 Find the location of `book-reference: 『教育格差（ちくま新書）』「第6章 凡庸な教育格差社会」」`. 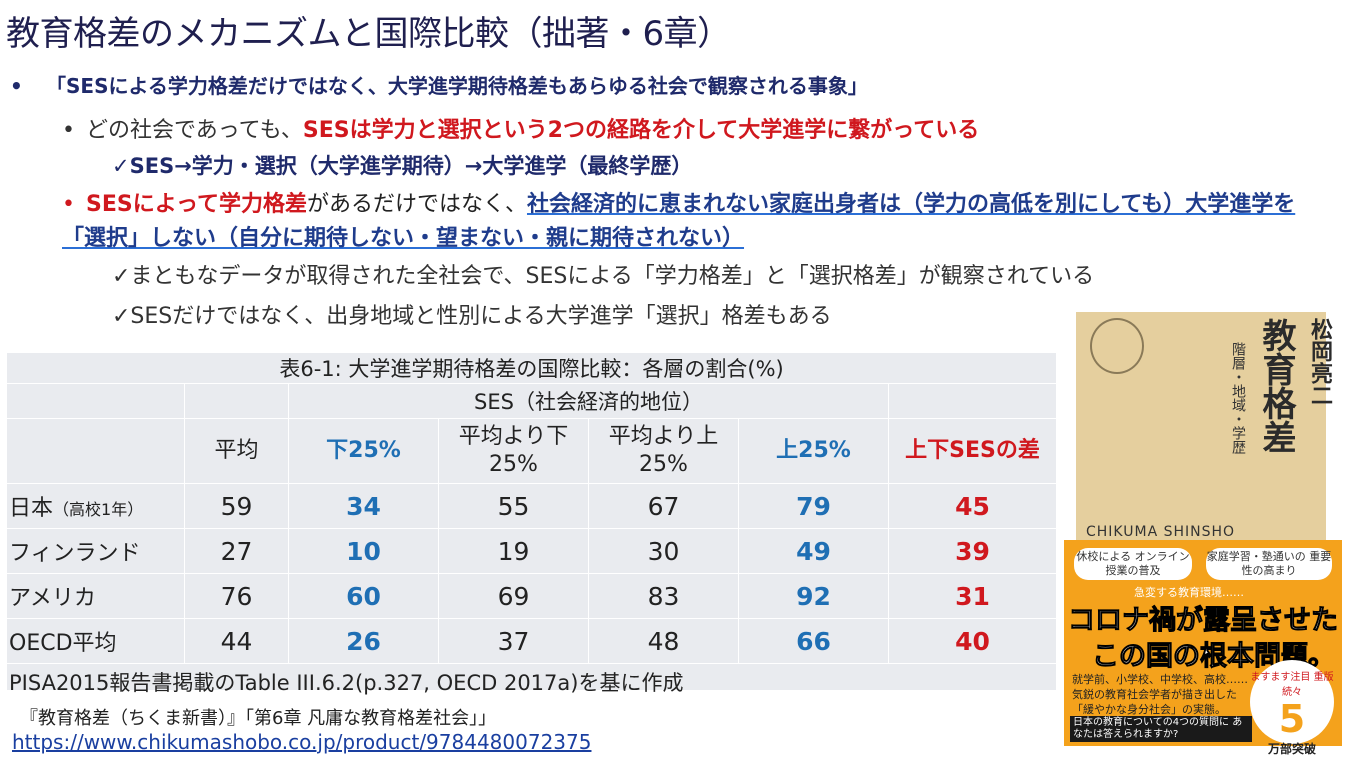

book-reference: 『教育格差（ちくま新書）』「第6章 凡庸な教育格差社会」」 is located at coordinates (258, 718).